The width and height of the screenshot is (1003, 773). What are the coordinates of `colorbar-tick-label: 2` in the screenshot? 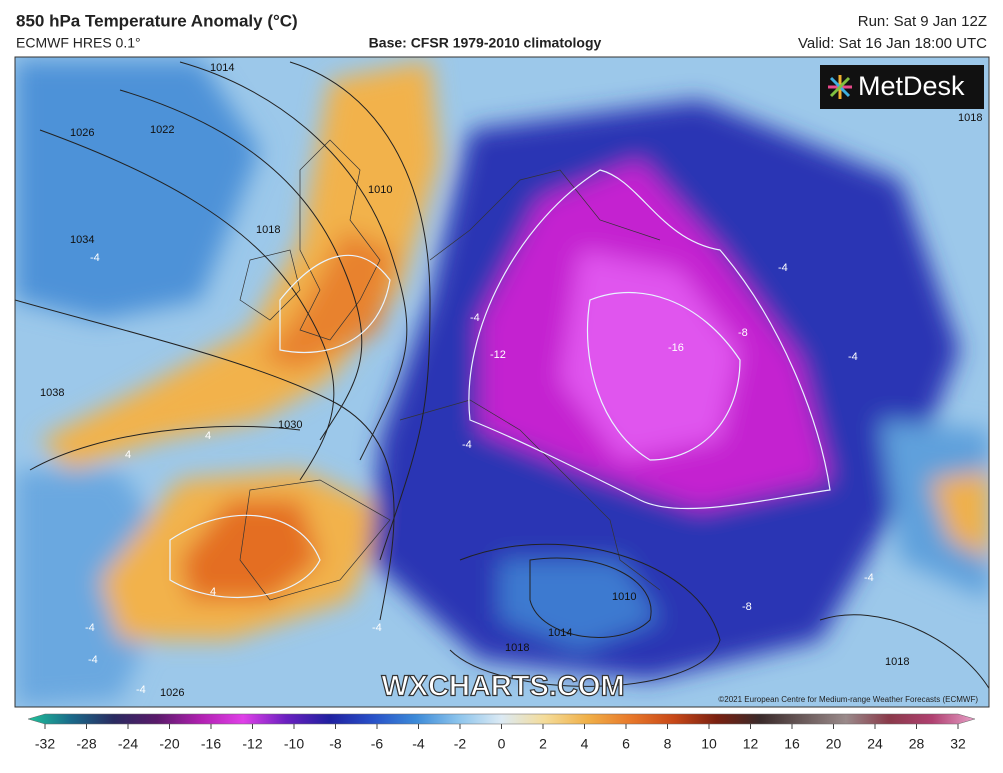 It's located at (543, 744).